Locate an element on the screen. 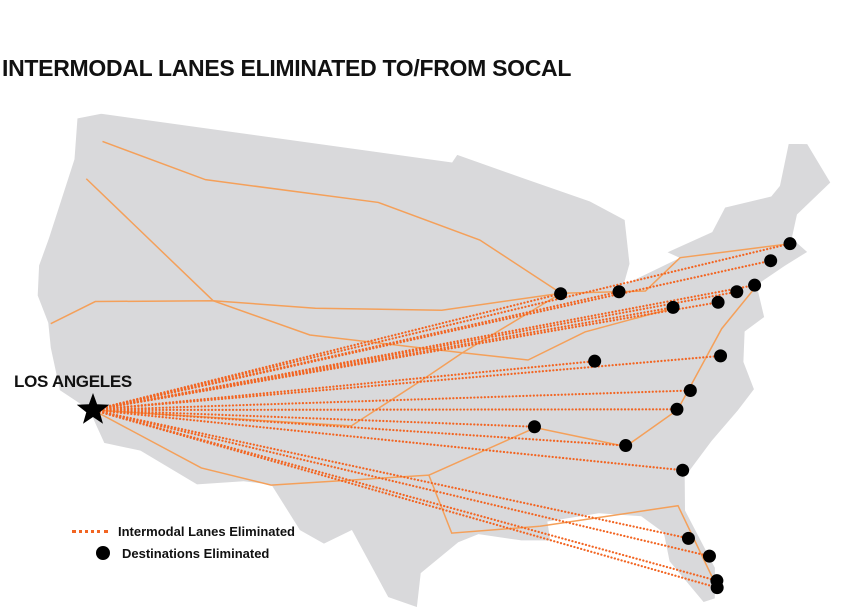 The height and width of the screenshot is (613, 853). dotted-line-icon is located at coordinates (90, 531).